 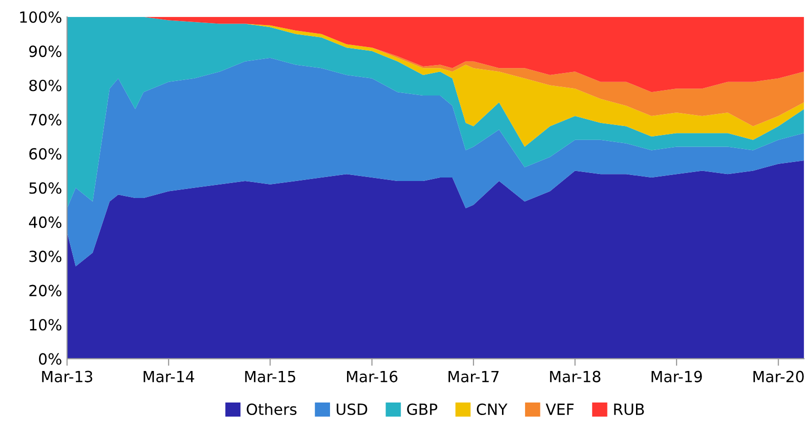 I want to click on x-tick-label: Mar-14, so click(x=169, y=376).